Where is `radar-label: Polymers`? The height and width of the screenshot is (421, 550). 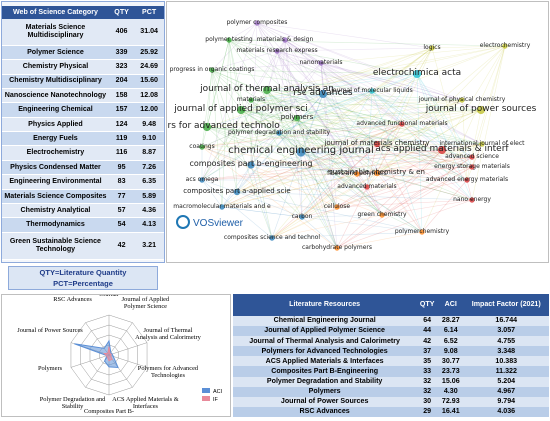 radar-label: Polymers is located at coordinates (50, 369).